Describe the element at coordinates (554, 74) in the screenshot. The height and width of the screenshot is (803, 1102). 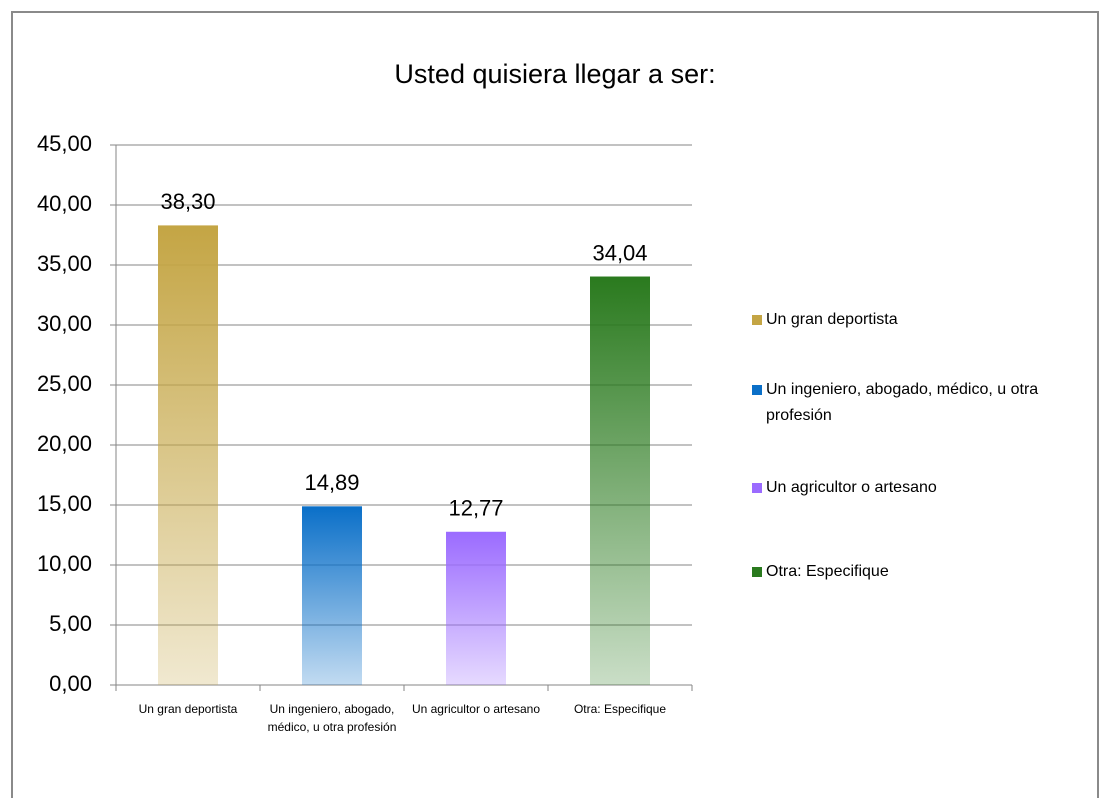
I see `chart-title: Usted quisiera llegar a ser:` at that location.